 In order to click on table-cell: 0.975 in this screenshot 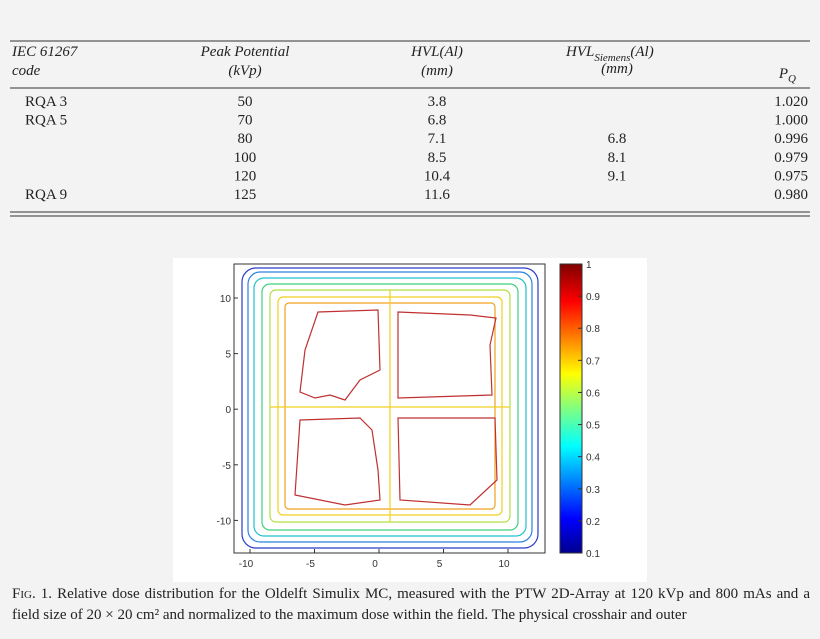, I will do `click(791, 176)`.